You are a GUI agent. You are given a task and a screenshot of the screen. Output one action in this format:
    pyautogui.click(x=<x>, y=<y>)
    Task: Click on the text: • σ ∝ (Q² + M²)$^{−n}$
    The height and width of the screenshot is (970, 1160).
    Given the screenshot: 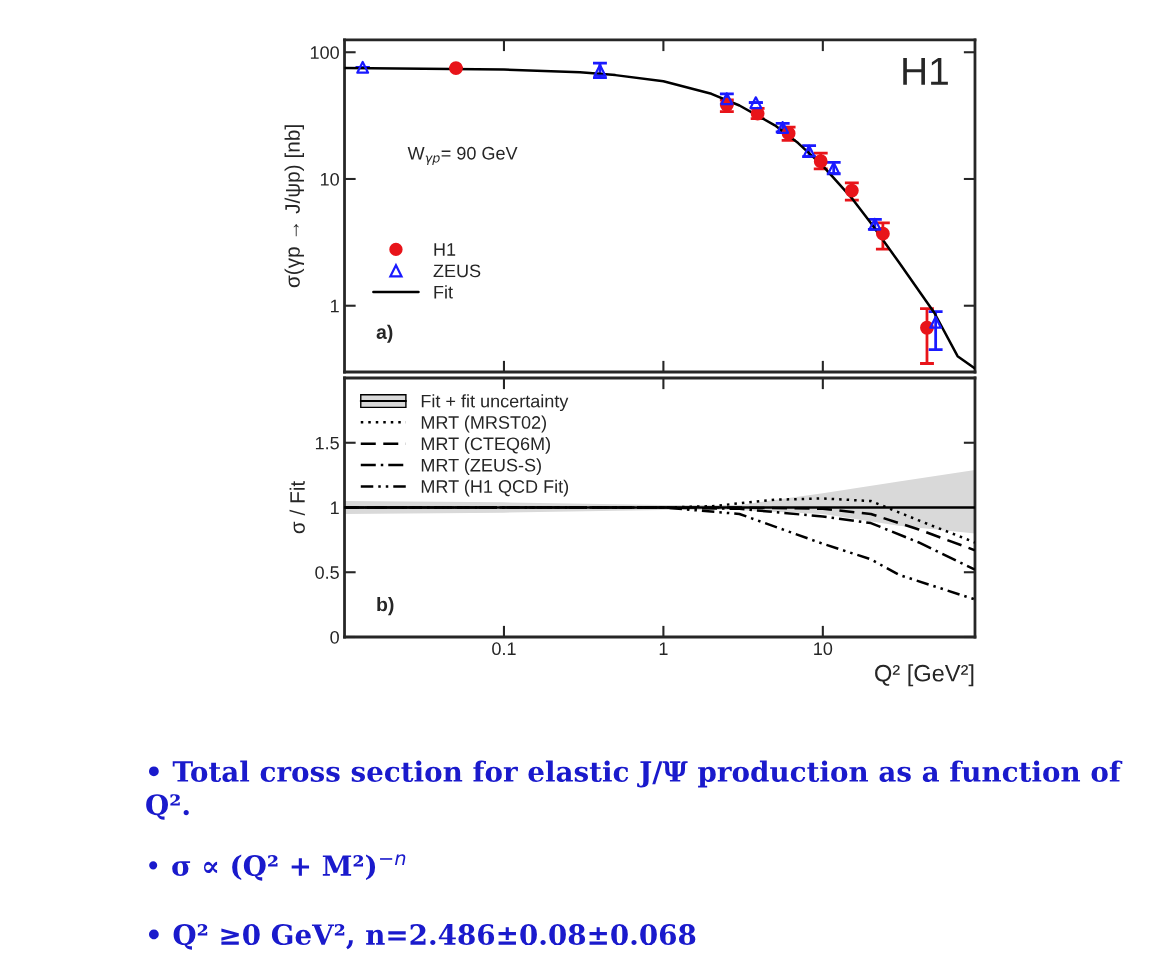 What is the action you would take?
    pyautogui.click(x=277, y=867)
    